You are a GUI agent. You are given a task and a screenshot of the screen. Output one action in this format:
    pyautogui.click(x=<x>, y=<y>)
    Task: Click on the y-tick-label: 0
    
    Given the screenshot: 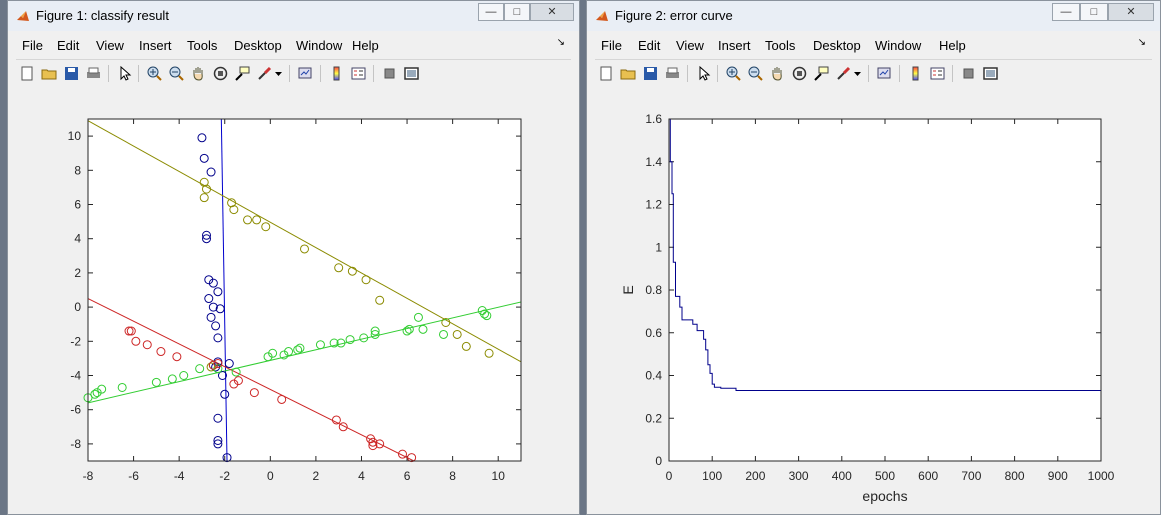 What is the action you would take?
    pyautogui.click(x=658, y=461)
    